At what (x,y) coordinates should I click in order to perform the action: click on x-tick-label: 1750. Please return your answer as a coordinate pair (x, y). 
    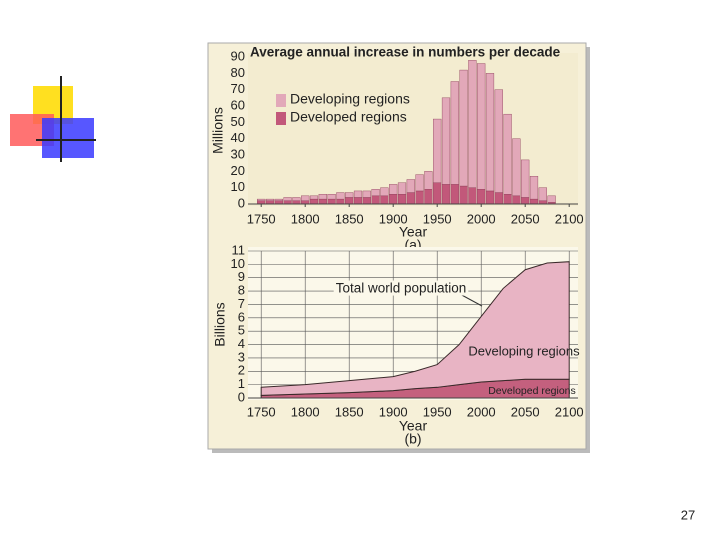
    Looking at the image, I should click on (261, 218).